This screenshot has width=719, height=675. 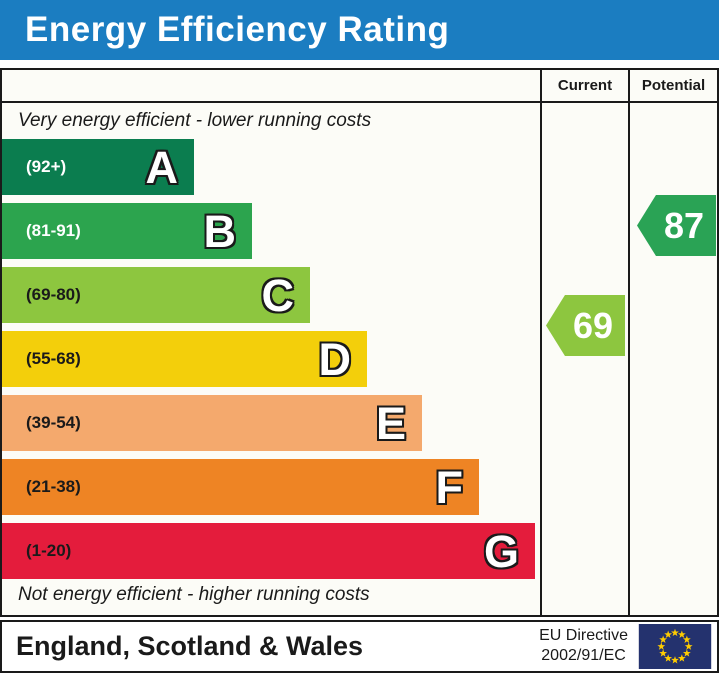 I want to click on band-range-label: (81-91), so click(x=53, y=230).